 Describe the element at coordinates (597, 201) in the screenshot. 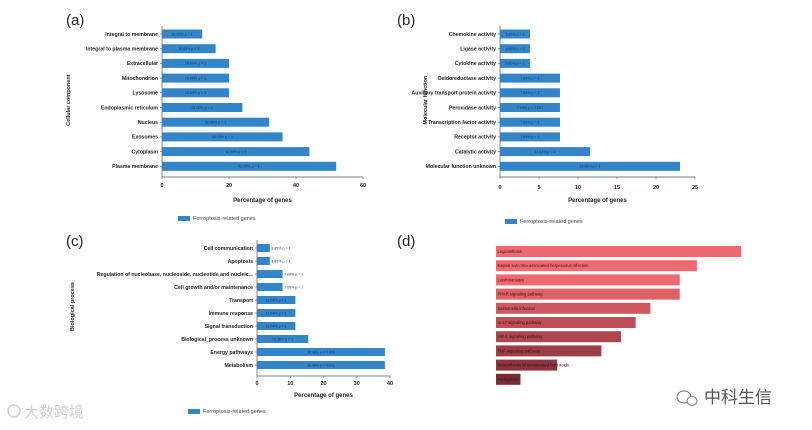

I see `x-axis-label: Percentage of genes` at that location.